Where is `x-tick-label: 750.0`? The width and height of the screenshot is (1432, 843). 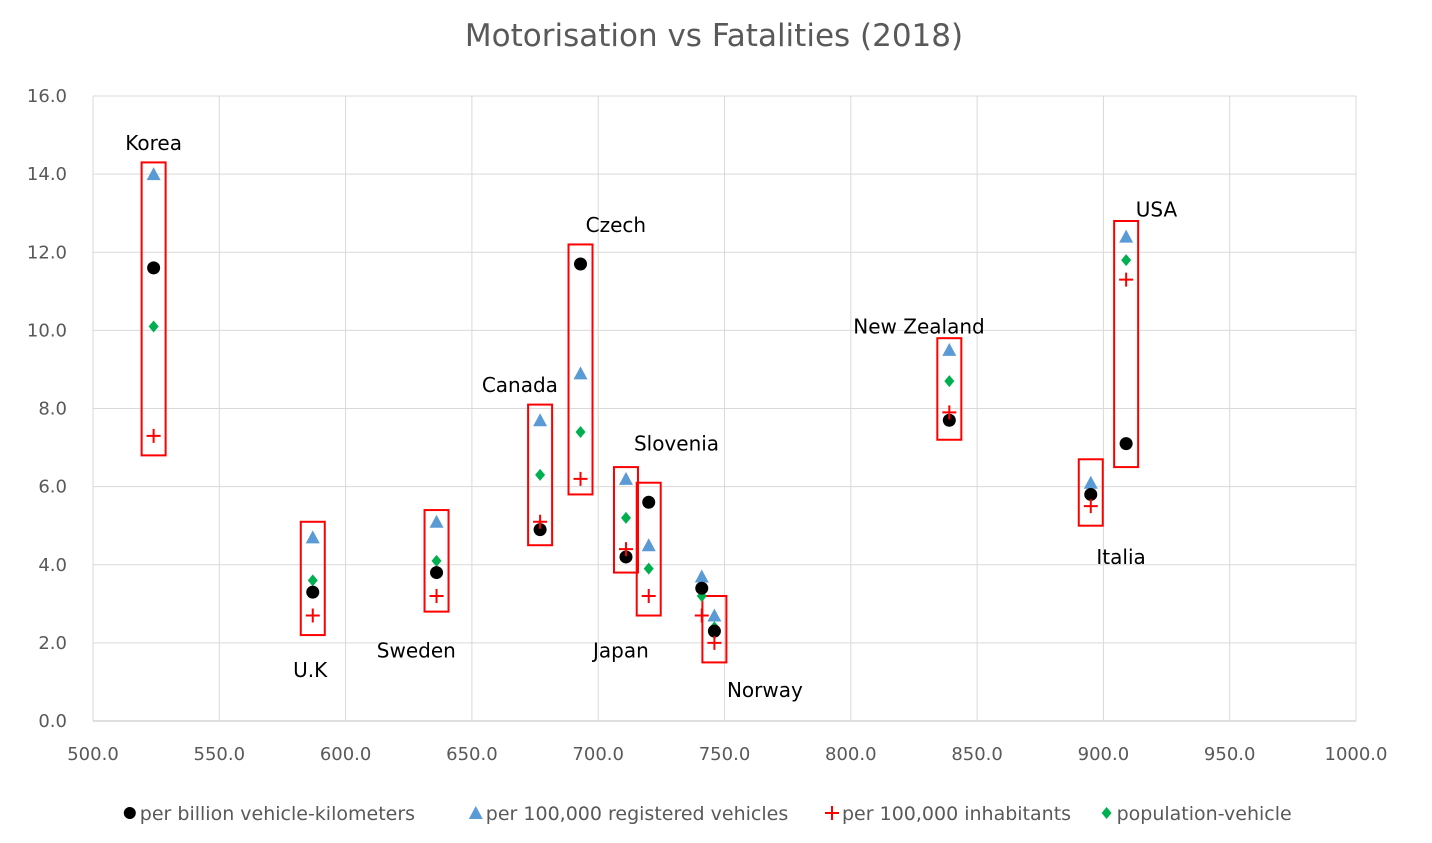
x-tick-label: 750.0 is located at coordinates (725, 754).